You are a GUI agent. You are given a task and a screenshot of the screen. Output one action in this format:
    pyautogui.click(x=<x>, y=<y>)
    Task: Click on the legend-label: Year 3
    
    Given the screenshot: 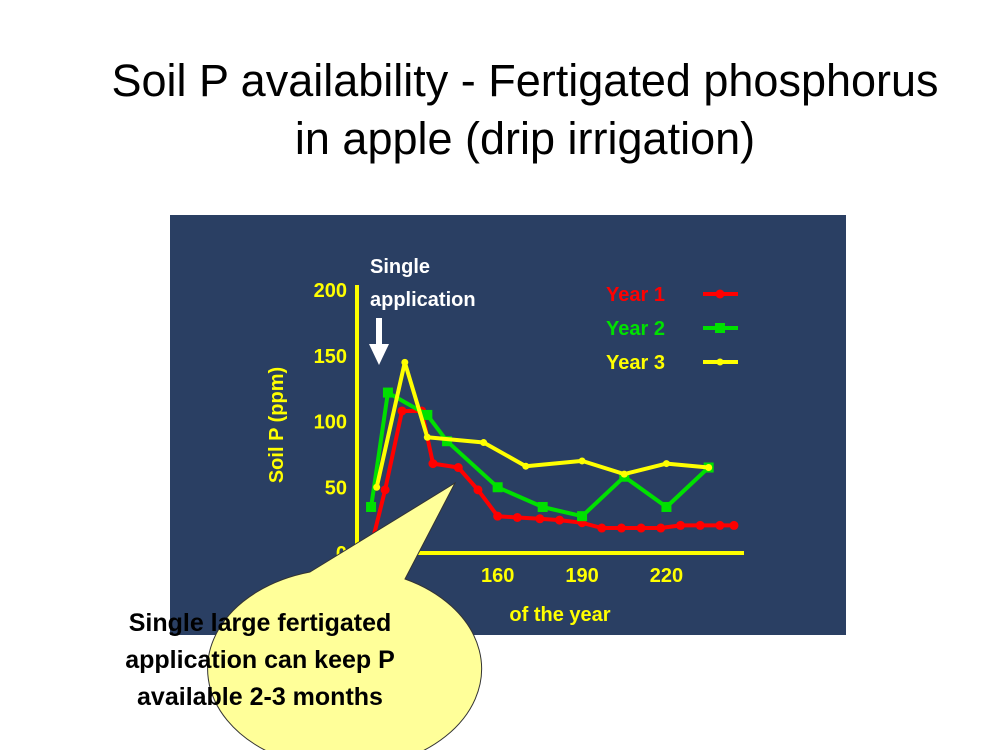 What is the action you would take?
    pyautogui.click(x=635, y=363)
    